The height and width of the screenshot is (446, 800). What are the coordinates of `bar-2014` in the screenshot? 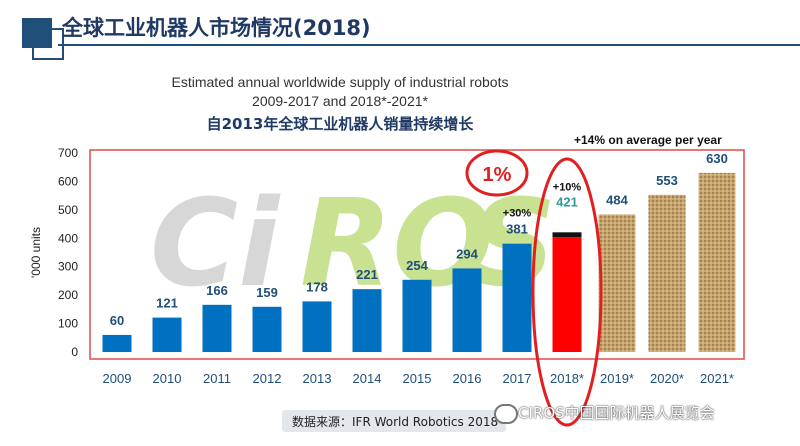 It's located at (367, 320).